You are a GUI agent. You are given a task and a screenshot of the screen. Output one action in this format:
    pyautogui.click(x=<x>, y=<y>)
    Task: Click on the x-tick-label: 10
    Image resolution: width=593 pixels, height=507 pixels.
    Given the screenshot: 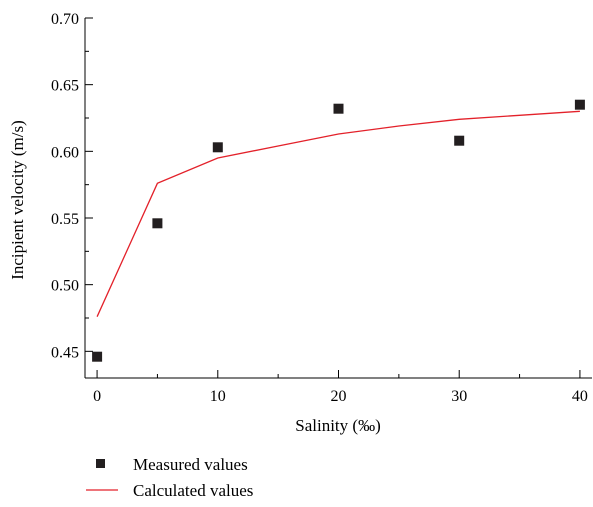 What is the action you would take?
    pyautogui.click(x=218, y=396)
    